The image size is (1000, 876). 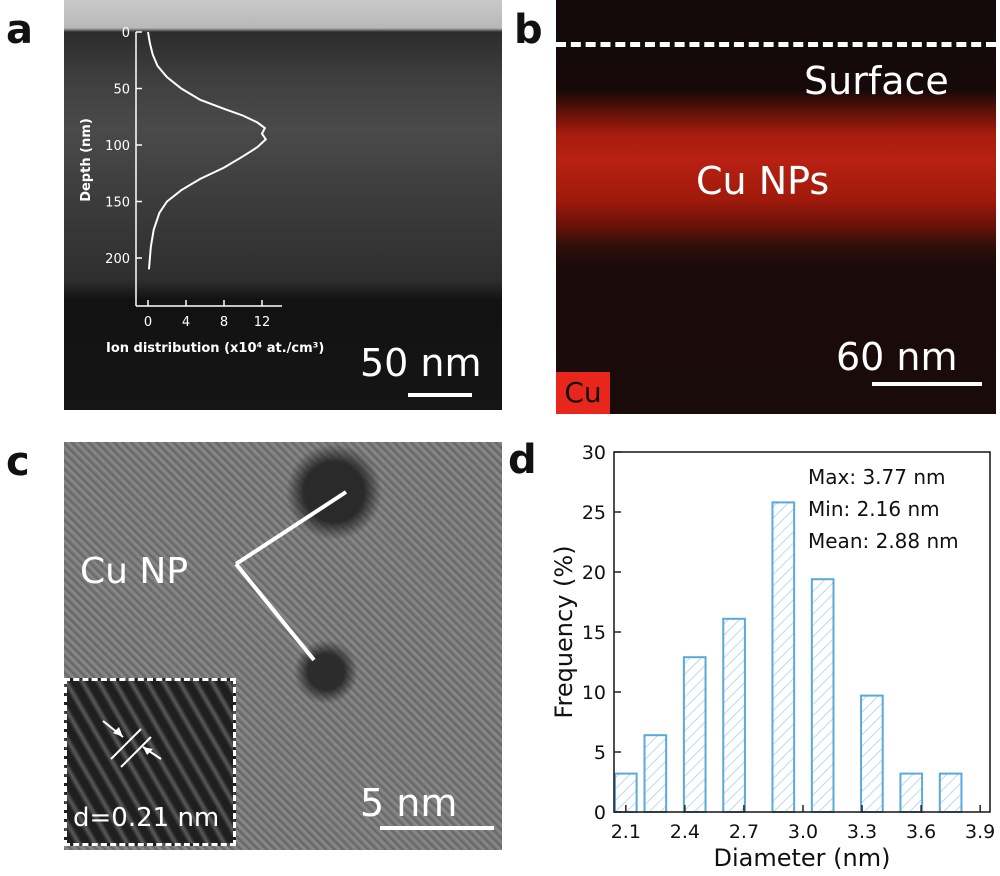 What do you see at coordinates (763, 181) in the screenshot?
I see `cu-nps-label: Cu NPs` at bounding box center [763, 181].